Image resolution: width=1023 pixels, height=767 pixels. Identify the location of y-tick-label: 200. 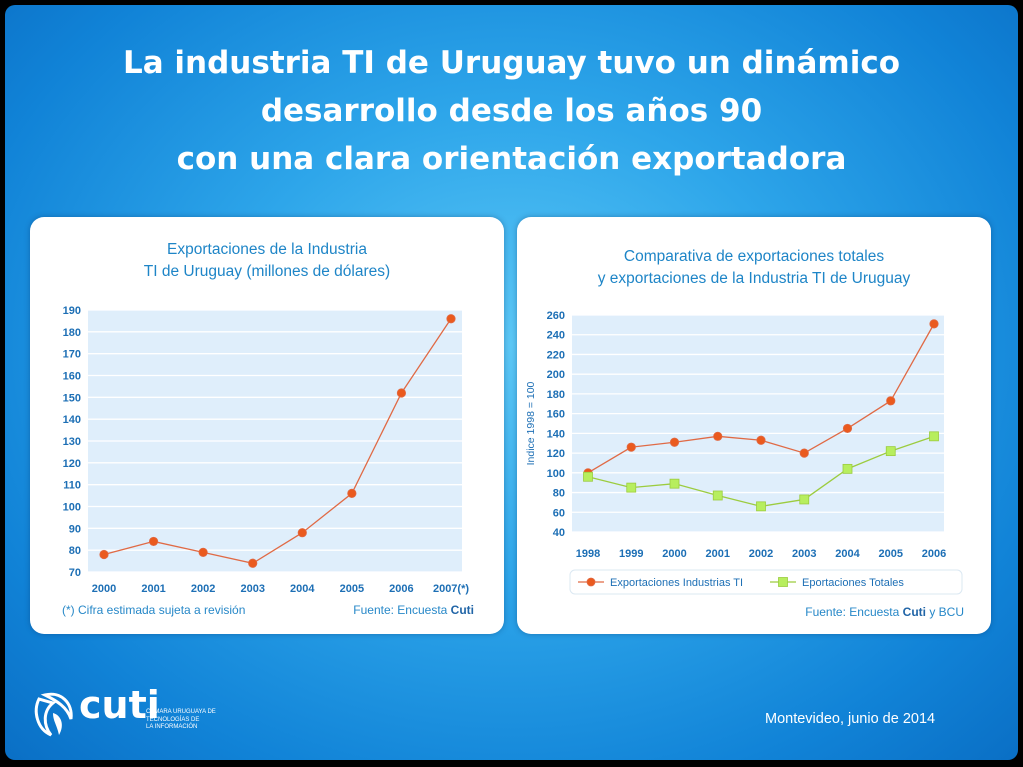
(556, 375).